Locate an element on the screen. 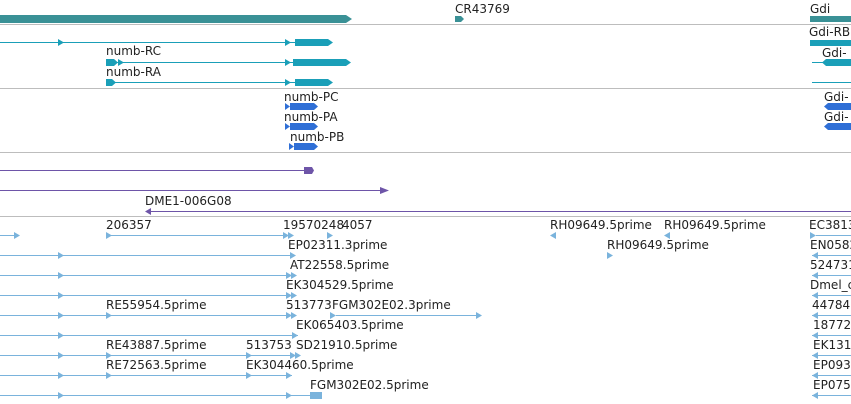  est-label: EP093 is located at coordinates (832, 365).